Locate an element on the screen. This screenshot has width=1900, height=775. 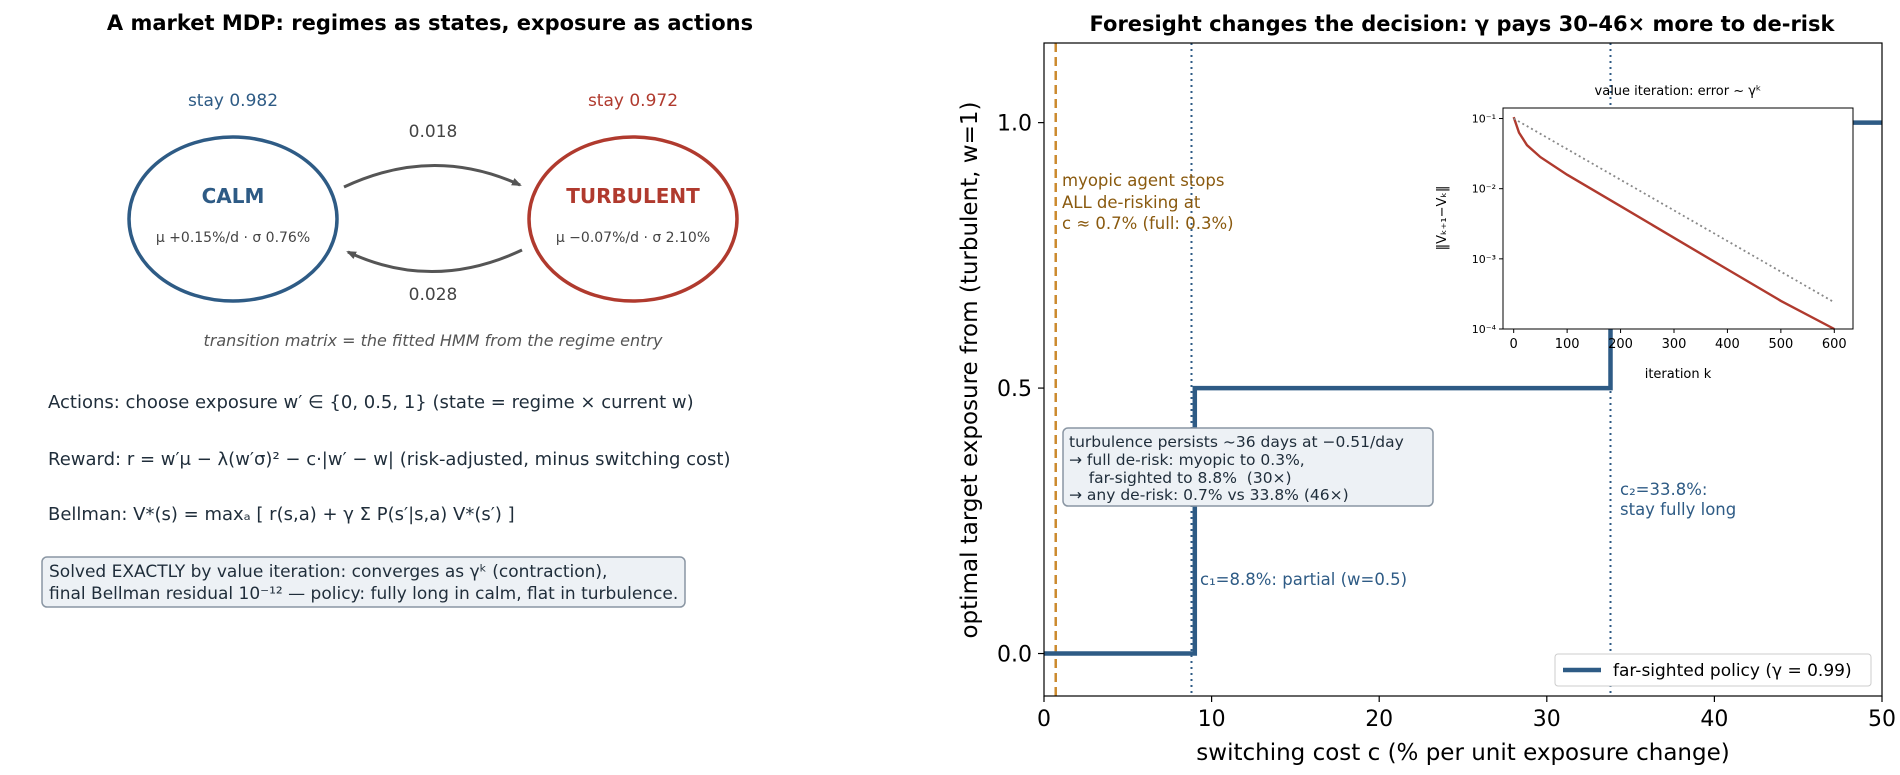
c2-annotation: c₂=33.8%: stay fully long is located at coordinates (1678, 499).